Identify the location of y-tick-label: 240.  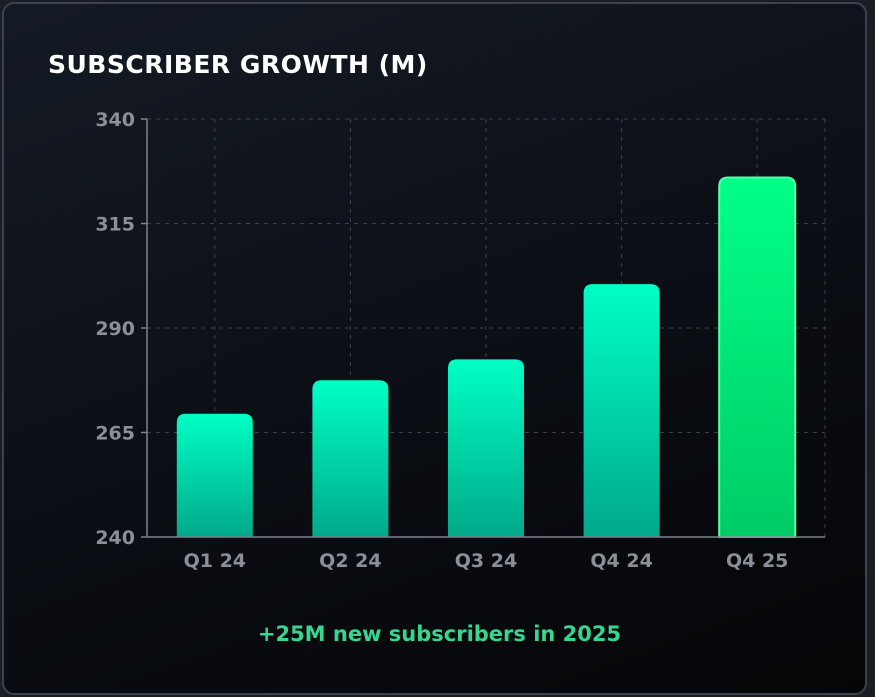
(115, 538).